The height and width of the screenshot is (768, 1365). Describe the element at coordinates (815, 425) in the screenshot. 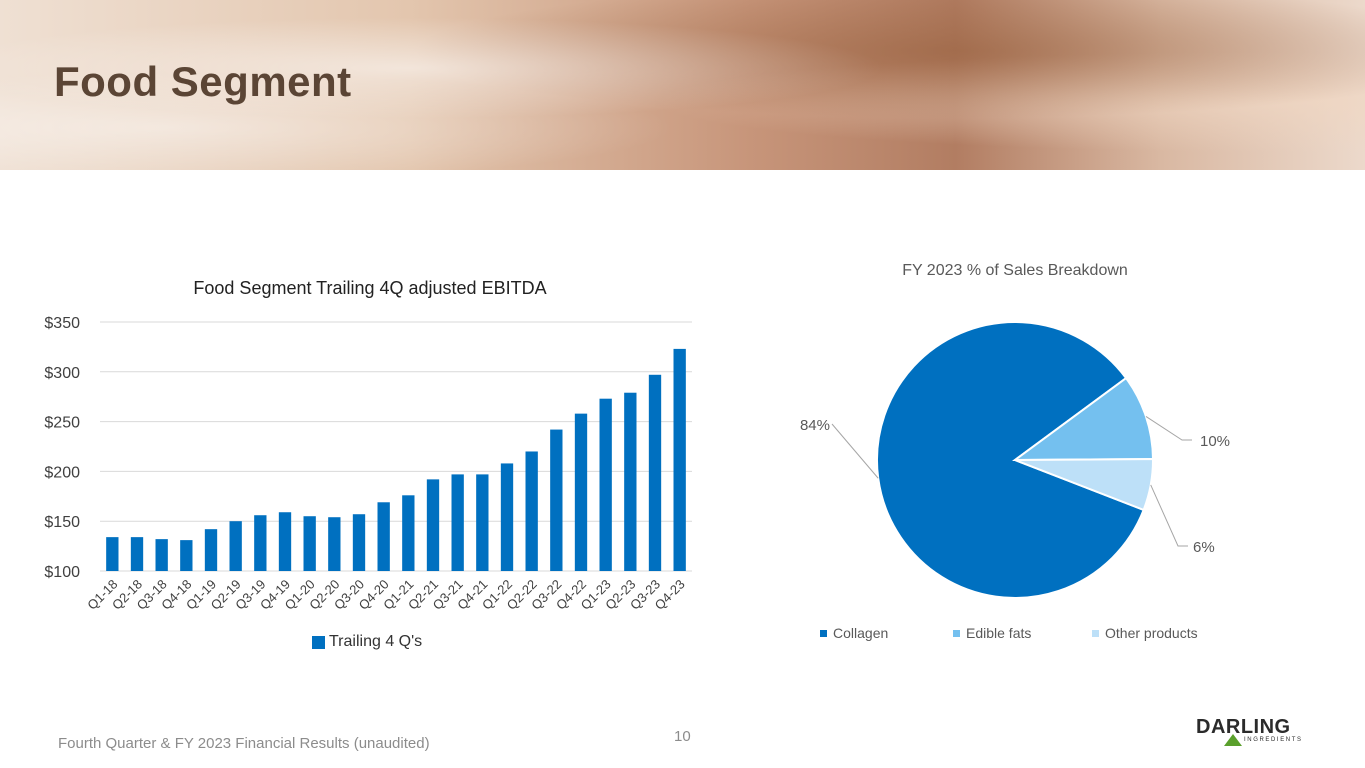

I see `pie-data-label: 84%` at that location.